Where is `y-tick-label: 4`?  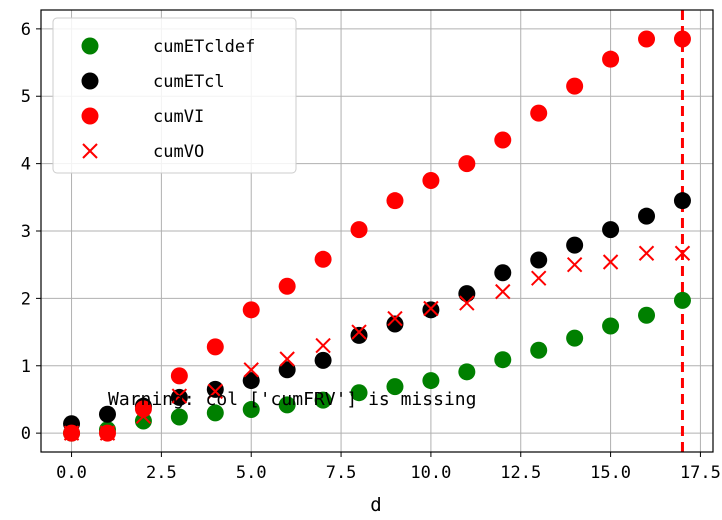 y-tick-label: 4 is located at coordinates (26, 165).